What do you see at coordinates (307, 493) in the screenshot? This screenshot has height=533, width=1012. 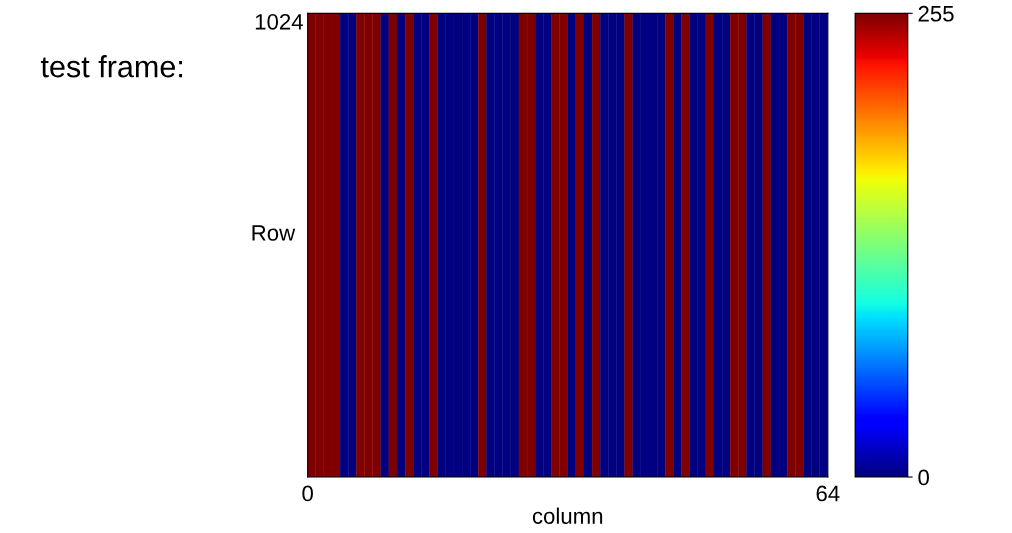 I see `text: 0` at bounding box center [307, 493].